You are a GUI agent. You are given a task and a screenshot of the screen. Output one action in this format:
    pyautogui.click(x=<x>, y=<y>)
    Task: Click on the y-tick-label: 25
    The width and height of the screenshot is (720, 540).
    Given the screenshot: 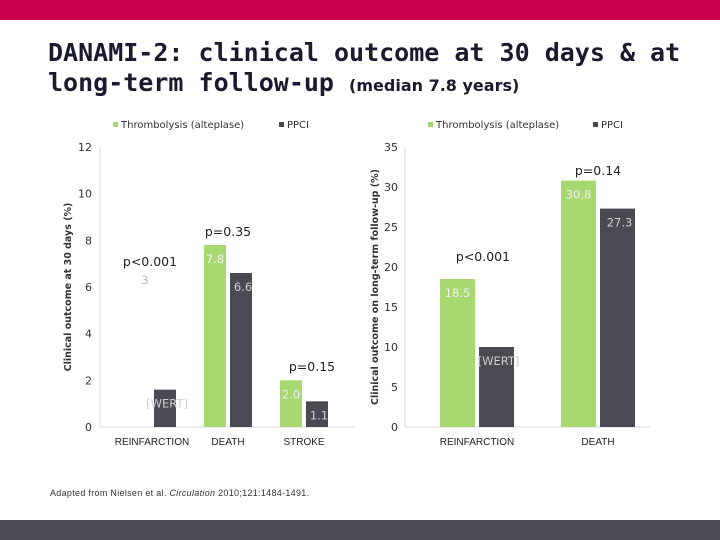 What is the action you would take?
    pyautogui.click(x=391, y=227)
    